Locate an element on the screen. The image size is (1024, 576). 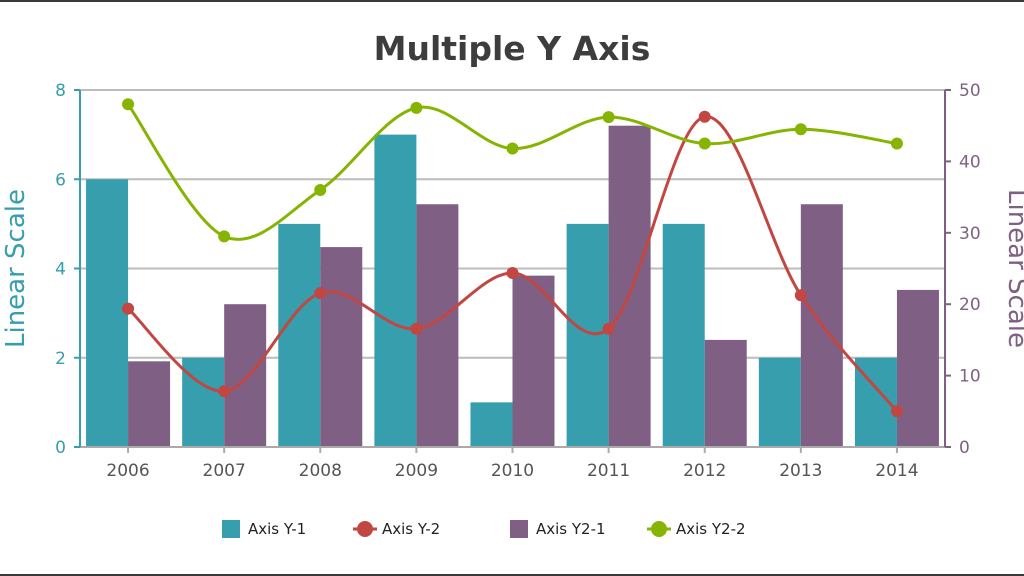
x-tick-label: 2011 is located at coordinates (608, 471).